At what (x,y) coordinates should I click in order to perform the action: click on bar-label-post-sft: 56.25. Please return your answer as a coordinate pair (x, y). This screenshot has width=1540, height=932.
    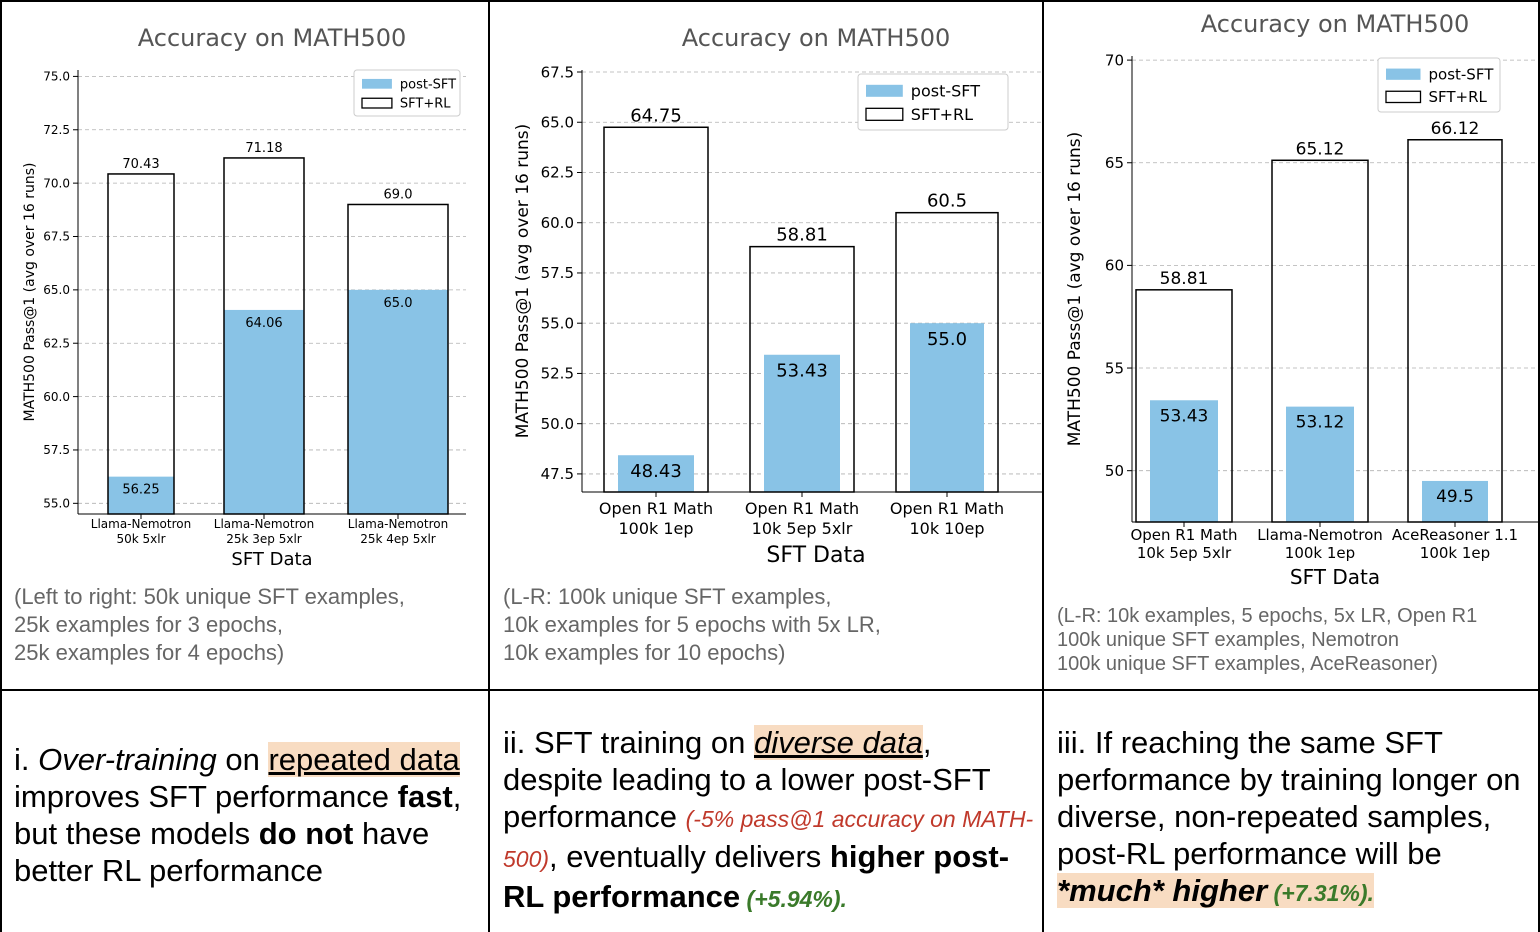
    Looking at the image, I should click on (140, 490).